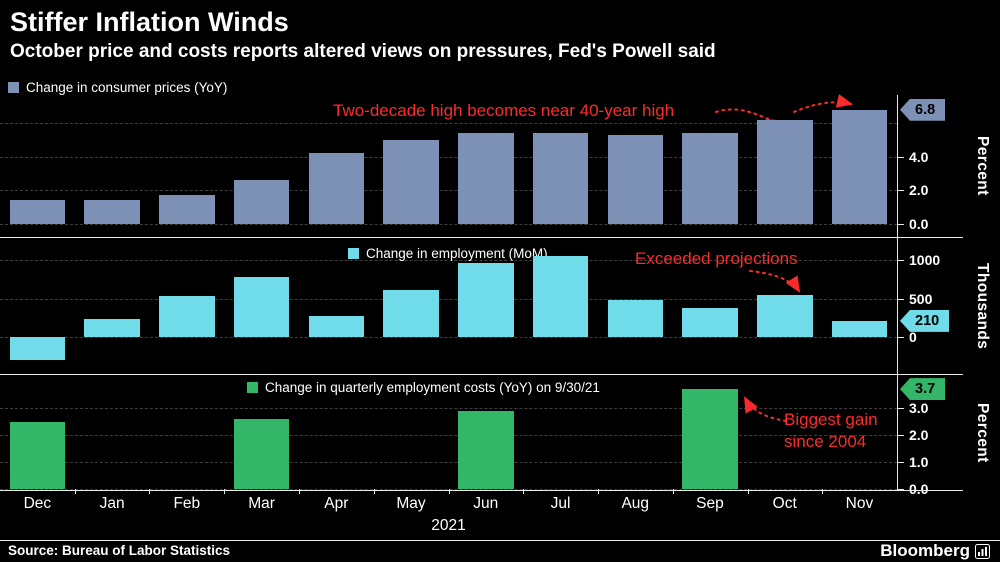  What do you see at coordinates (859, 328) in the screenshot?
I see `employment-bar-nov` at bounding box center [859, 328].